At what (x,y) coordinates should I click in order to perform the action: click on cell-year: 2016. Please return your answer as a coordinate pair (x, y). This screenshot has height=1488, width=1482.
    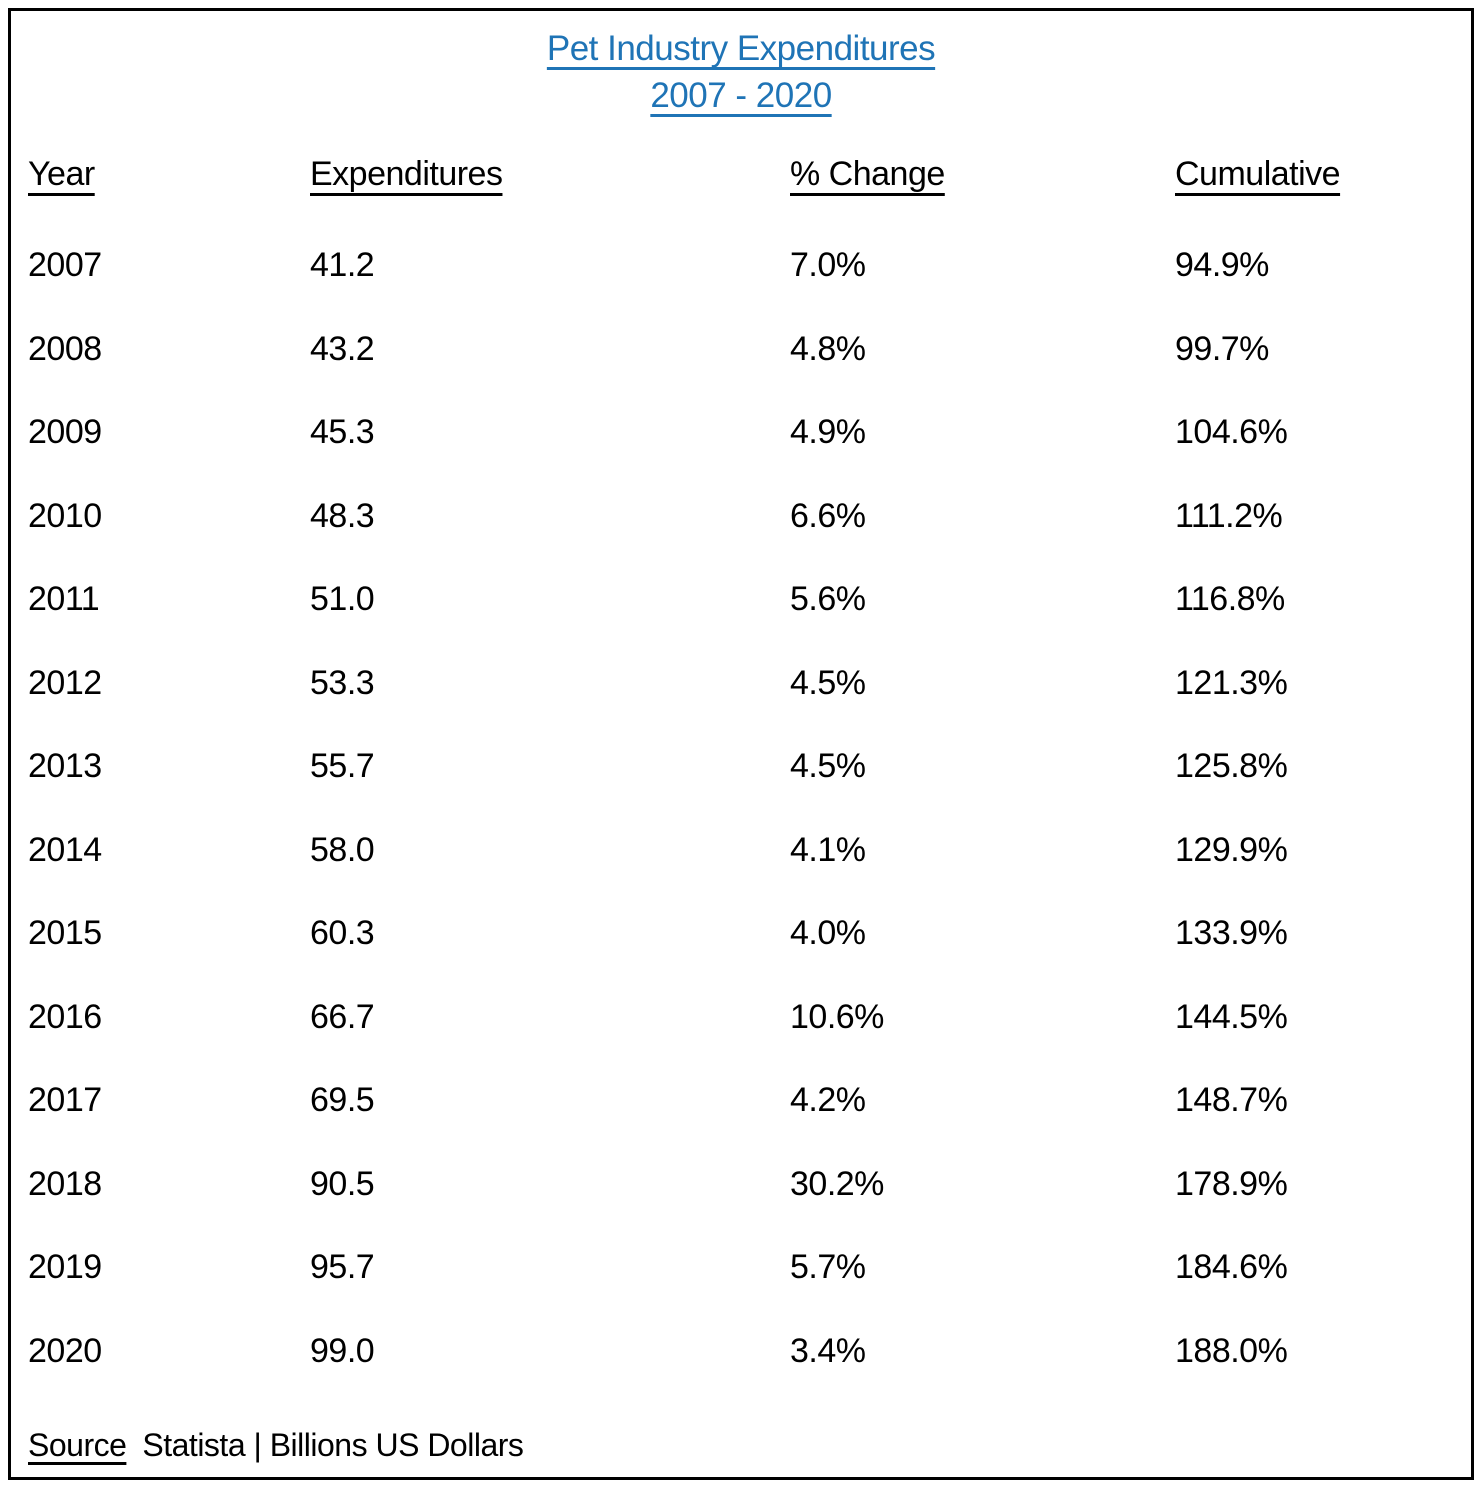
    Looking at the image, I should click on (65, 1016).